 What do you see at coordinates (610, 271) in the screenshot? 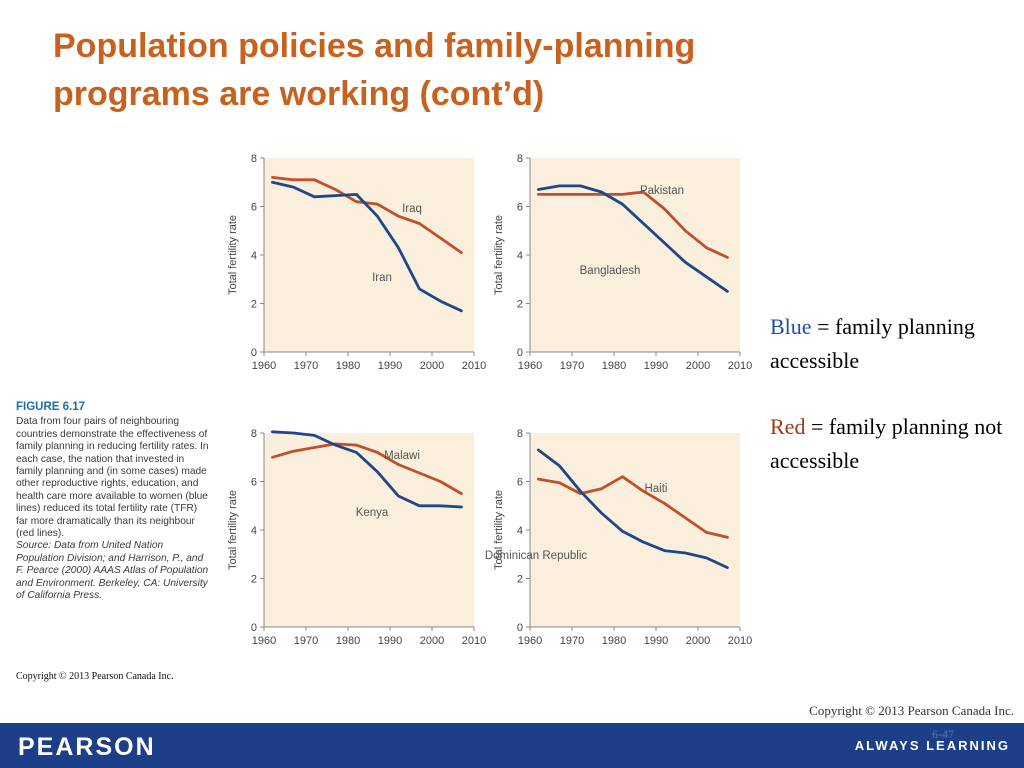
I see `series-label: Bangladesh` at bounding box center [610, 271].